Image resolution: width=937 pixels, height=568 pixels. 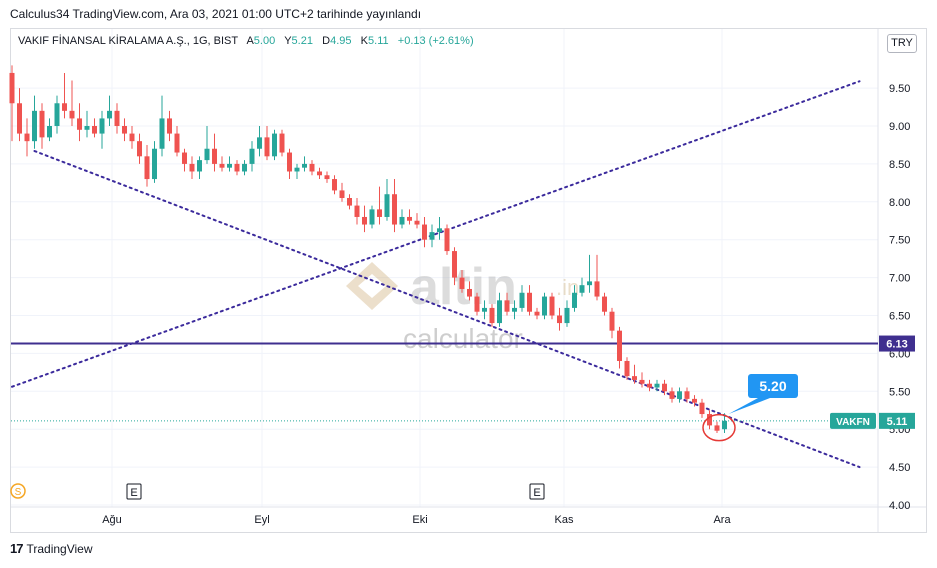 I want to click on highlight-circle, so click(x=719, y=427).